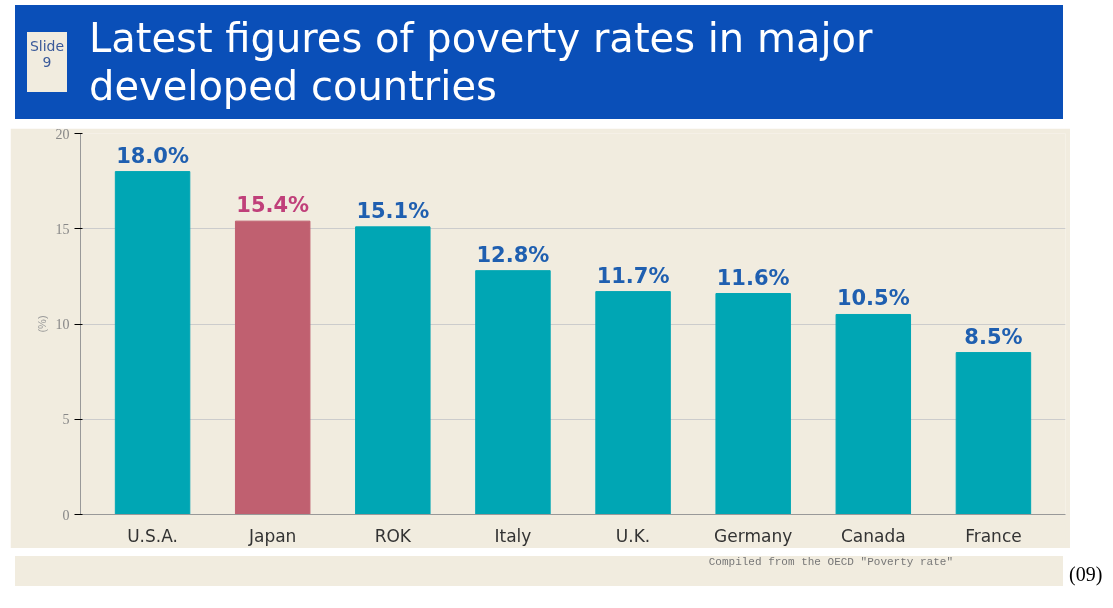 The height and width of the screenshot is (608, 1113). What do you see at coordinates (993, 336) in the screenshot?
I see `data-label: 8.5%` at bounding box center [993, 336].